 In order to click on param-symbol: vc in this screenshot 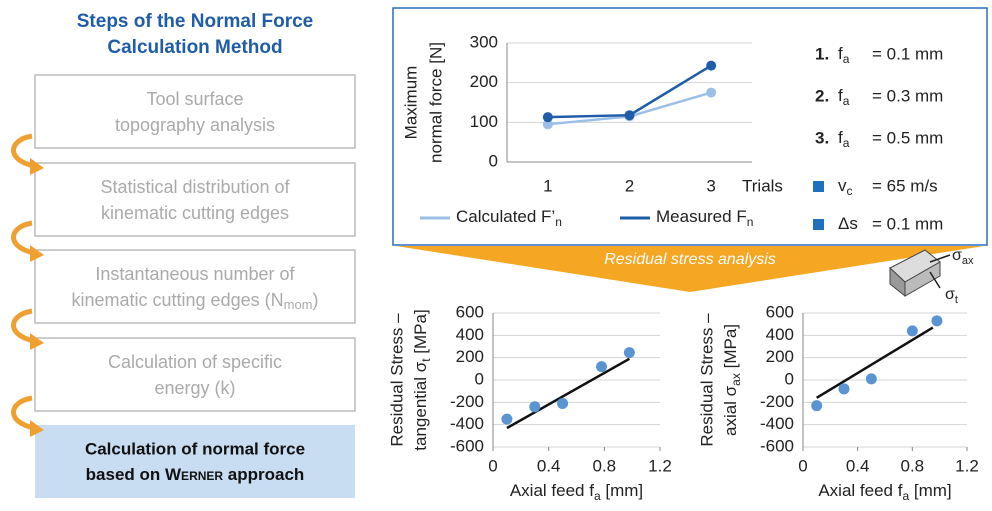, I will do `click(845, 187)`.